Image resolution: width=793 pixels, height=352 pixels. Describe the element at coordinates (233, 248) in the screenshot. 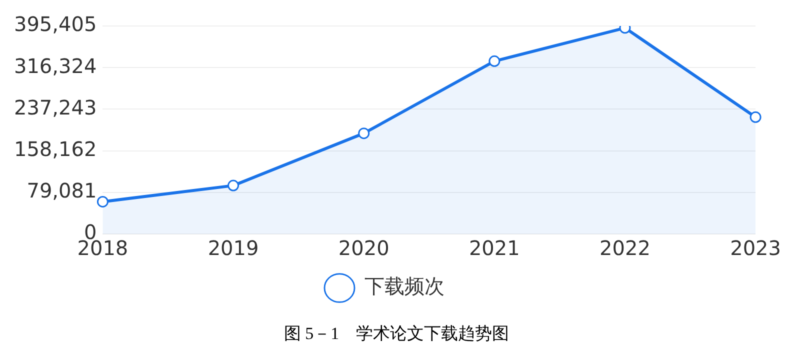

I see `x-tick-label: 2019` at that location.